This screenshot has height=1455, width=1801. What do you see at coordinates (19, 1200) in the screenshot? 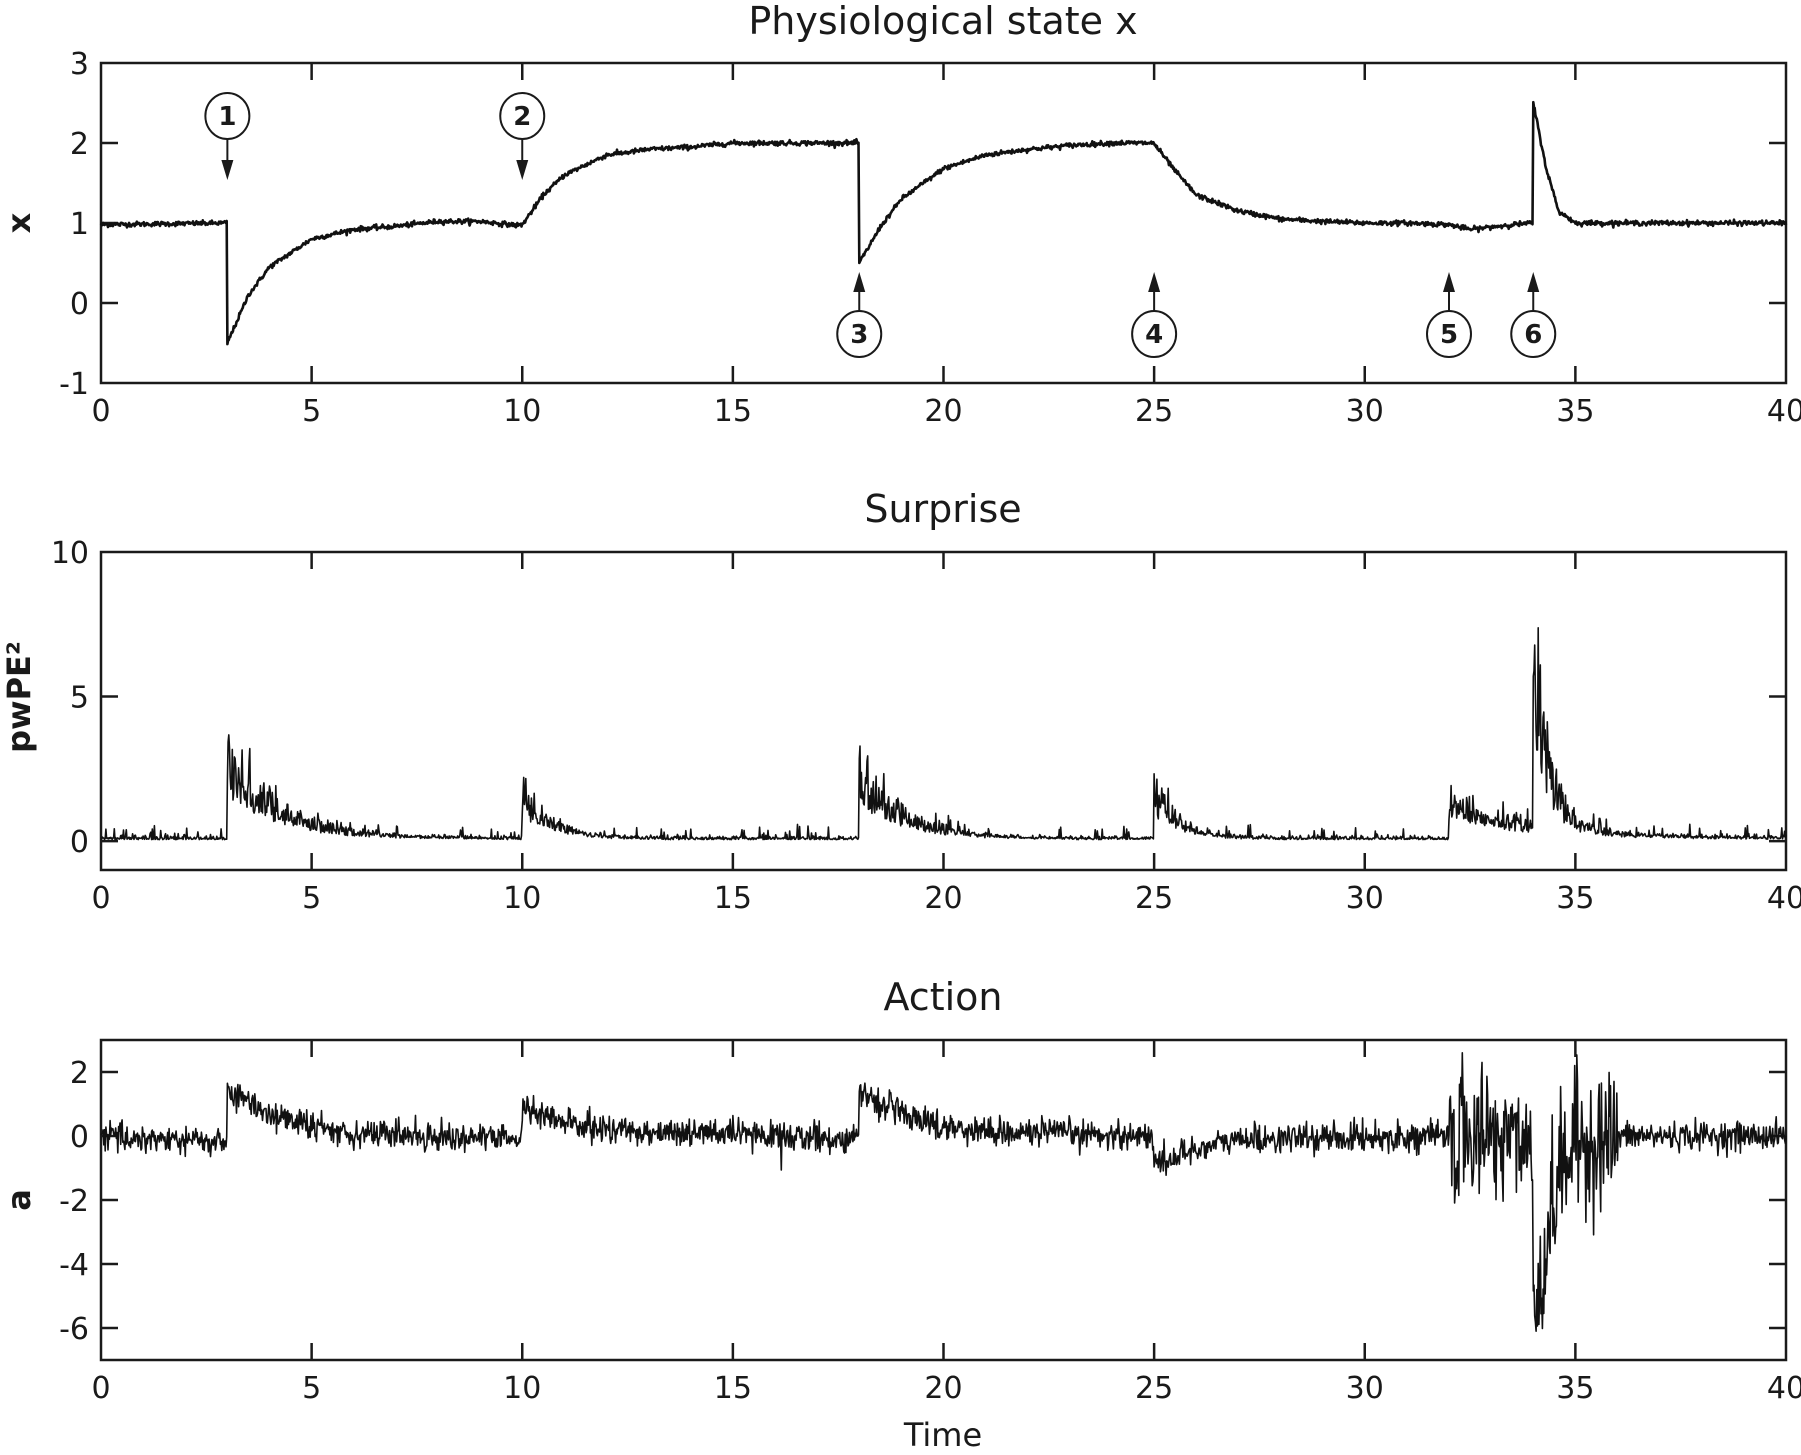
I see `y-axis-label: a` at bounding box center [19, 1200].